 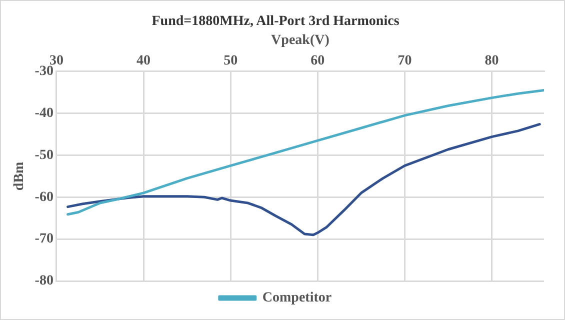 I want to click on y-tick-label: -60, so click(x=44, y=197).